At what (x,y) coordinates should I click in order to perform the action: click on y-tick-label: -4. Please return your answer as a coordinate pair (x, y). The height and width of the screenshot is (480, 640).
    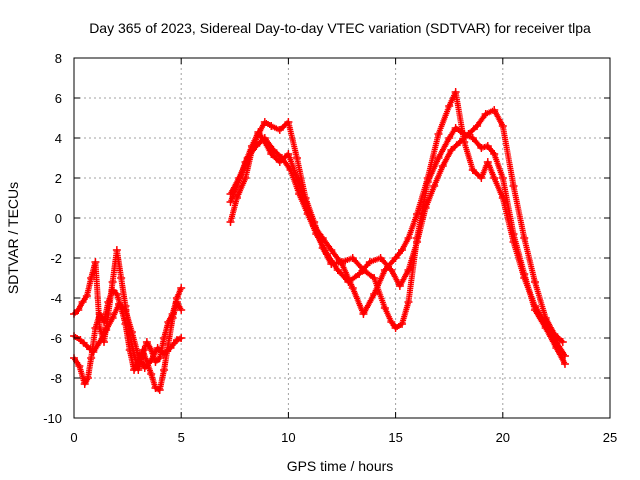
    Looking at the image, I should click on (56, 298).